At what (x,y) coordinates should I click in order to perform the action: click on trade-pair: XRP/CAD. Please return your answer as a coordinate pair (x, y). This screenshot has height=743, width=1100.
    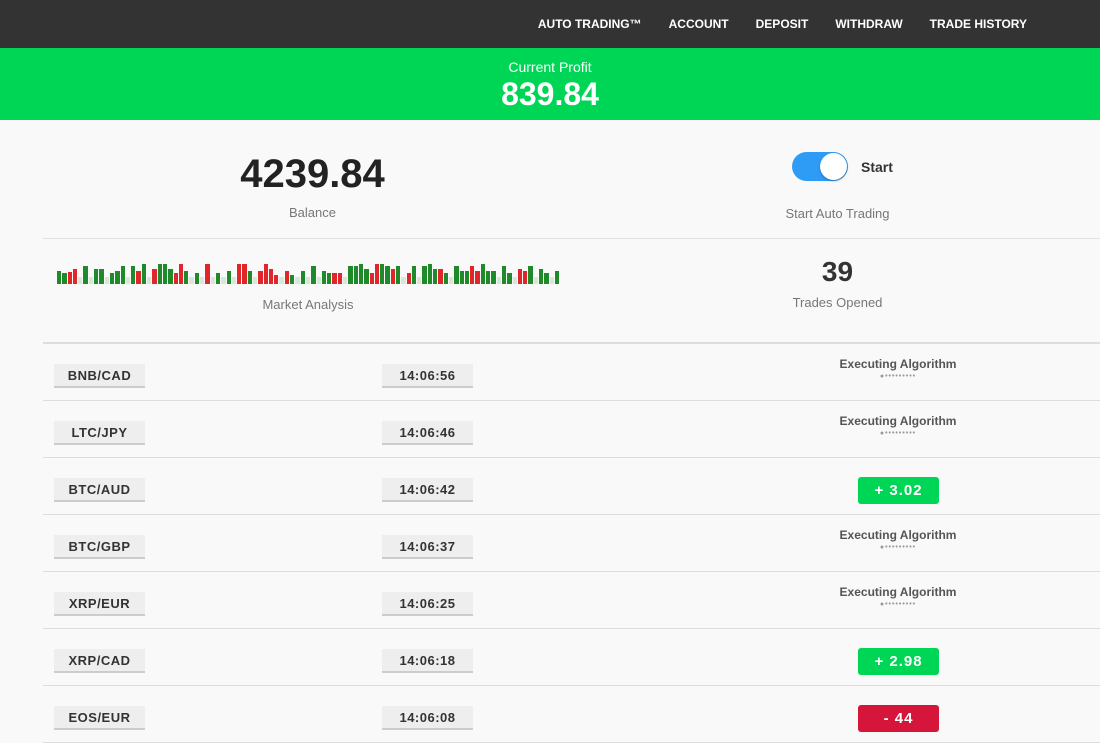
    Looking at the image, I should click on (99, 661).